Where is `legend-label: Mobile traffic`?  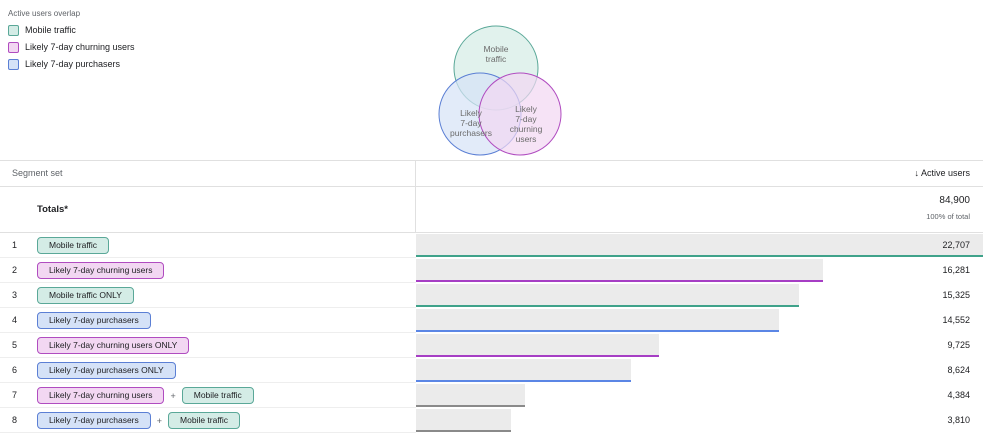 legend-label: Mobile traffic is located at coordinates (50, 30).